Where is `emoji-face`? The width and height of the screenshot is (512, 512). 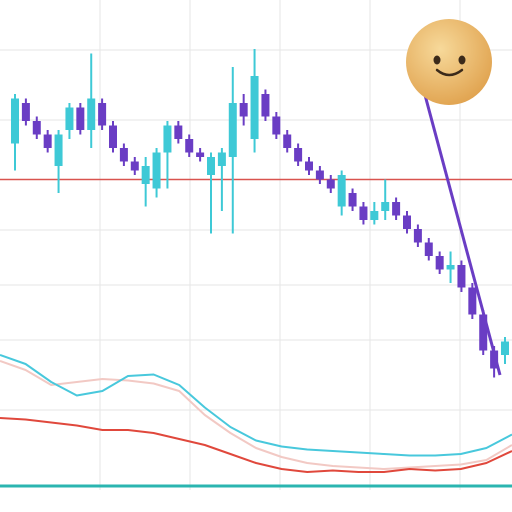
emoji-face is located at coordinates (449, 62).